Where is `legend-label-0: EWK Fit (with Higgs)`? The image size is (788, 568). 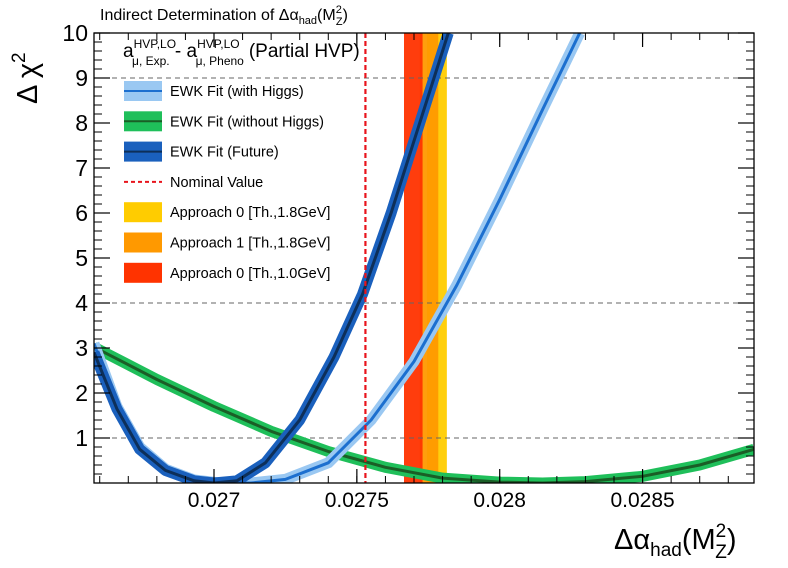
legend-label-0: EWK Fit (with Higgs) is located at coordinates (237, 92).